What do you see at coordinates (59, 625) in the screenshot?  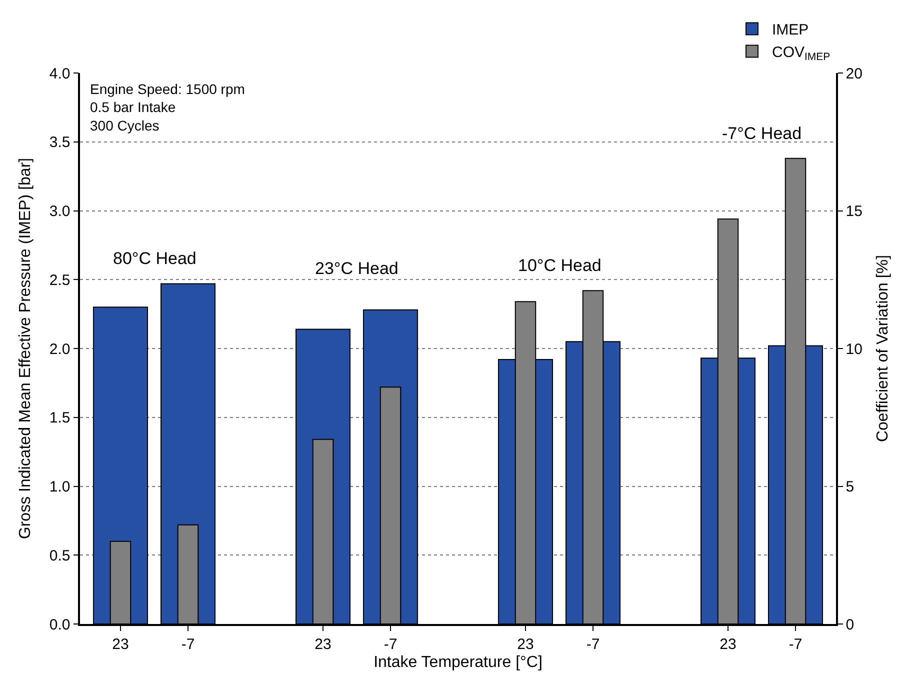 I see `y-tick-label: 0.0` at bounding box center [59, 625].